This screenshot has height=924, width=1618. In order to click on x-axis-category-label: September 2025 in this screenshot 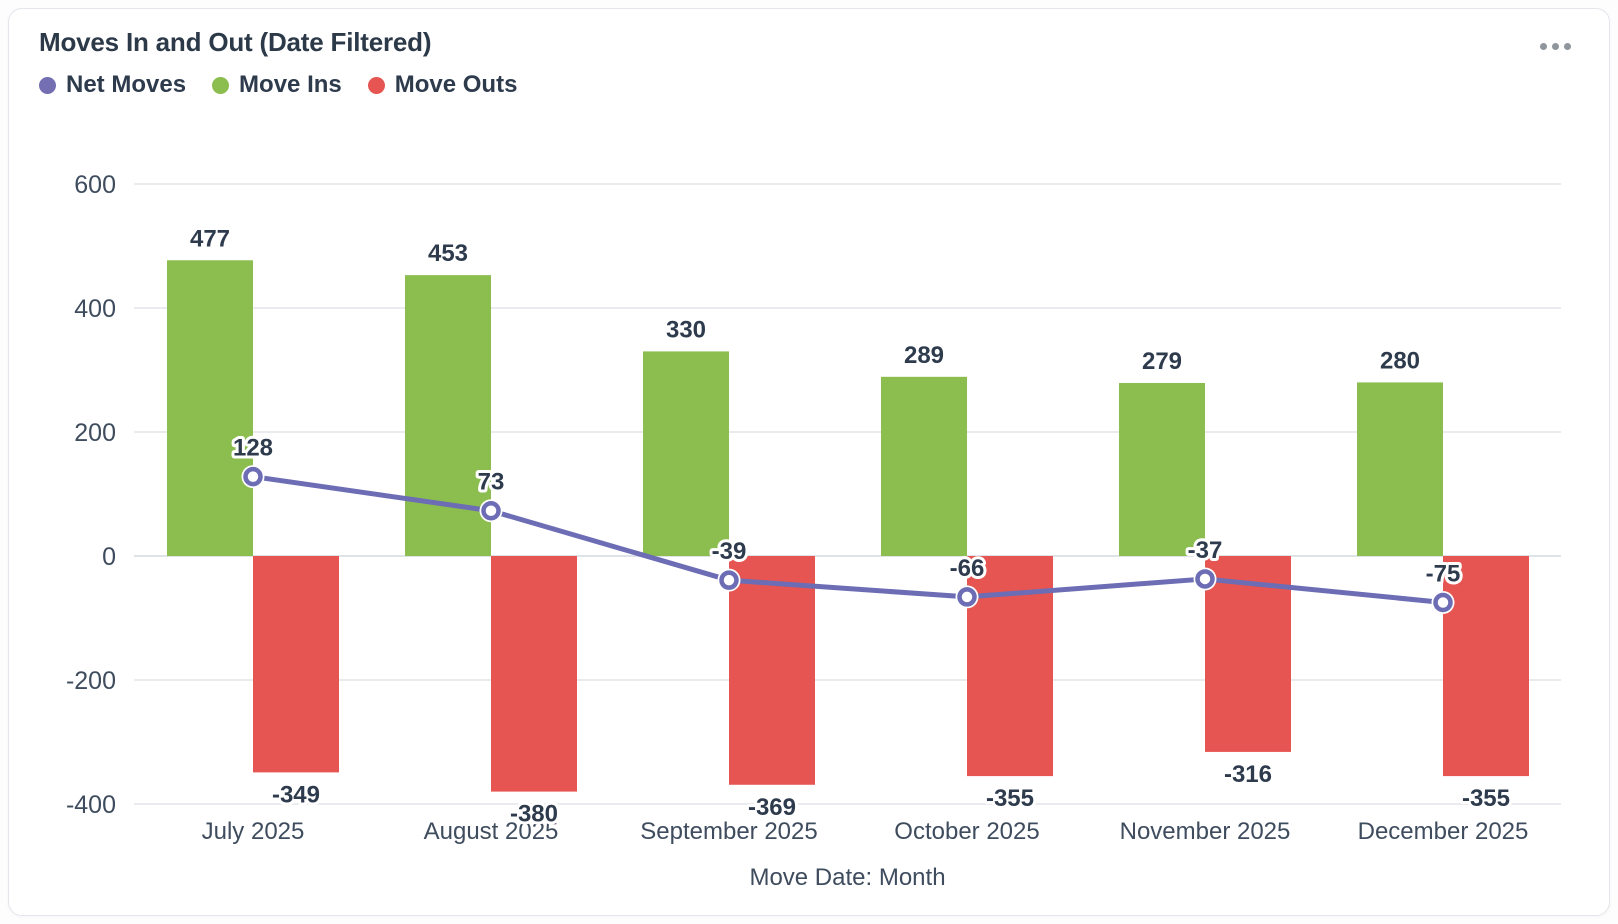, I will do `click(728, 831)`.